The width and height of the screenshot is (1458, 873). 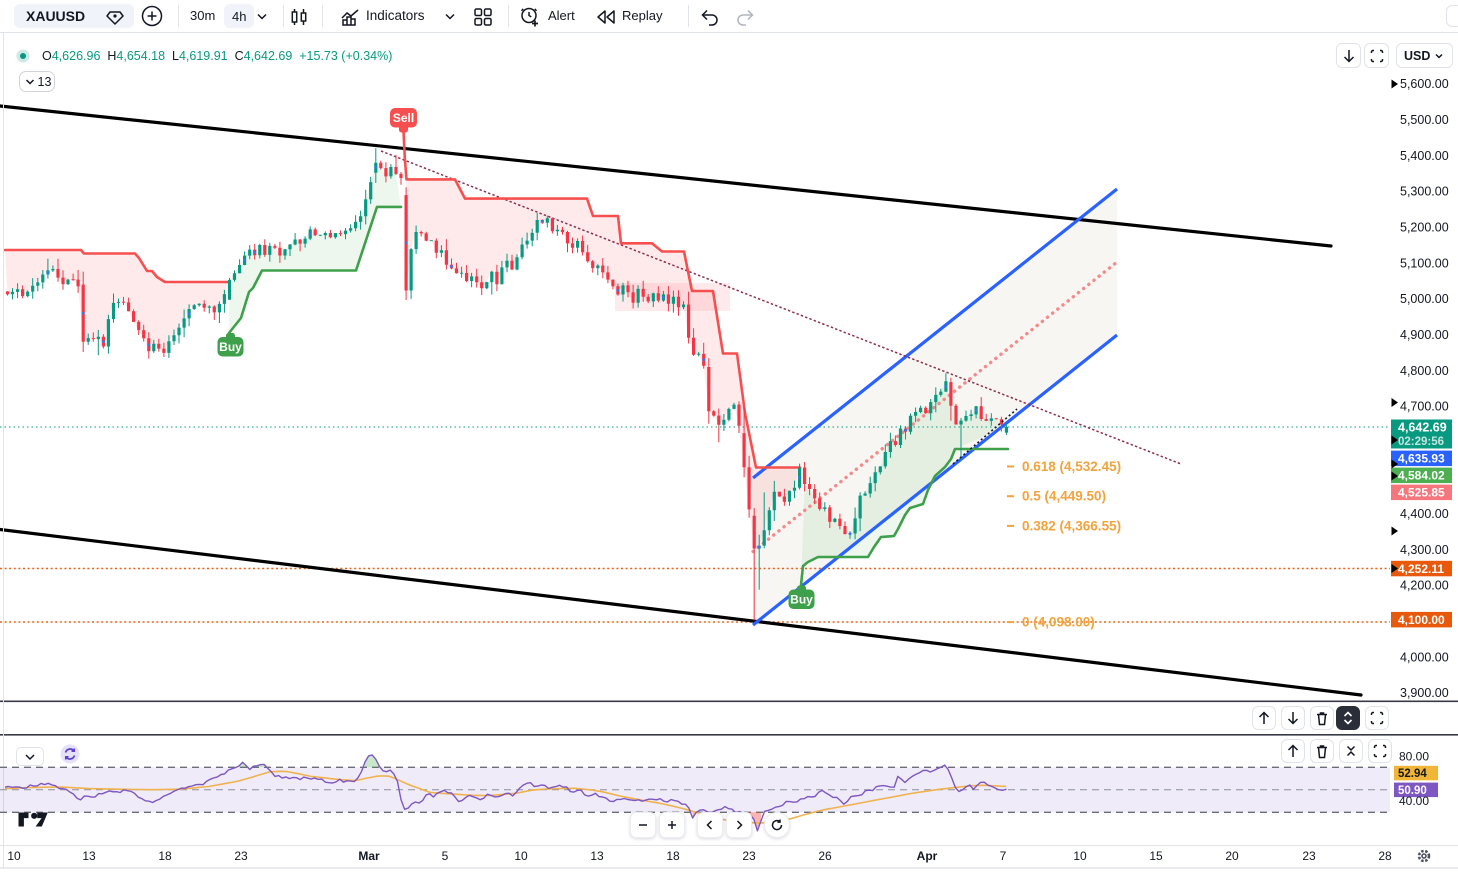 What do you see at coordinates (1421, 476) in the screenshot?
I see `svg-text: 4,584.02` at bounding box center [1421, 476].